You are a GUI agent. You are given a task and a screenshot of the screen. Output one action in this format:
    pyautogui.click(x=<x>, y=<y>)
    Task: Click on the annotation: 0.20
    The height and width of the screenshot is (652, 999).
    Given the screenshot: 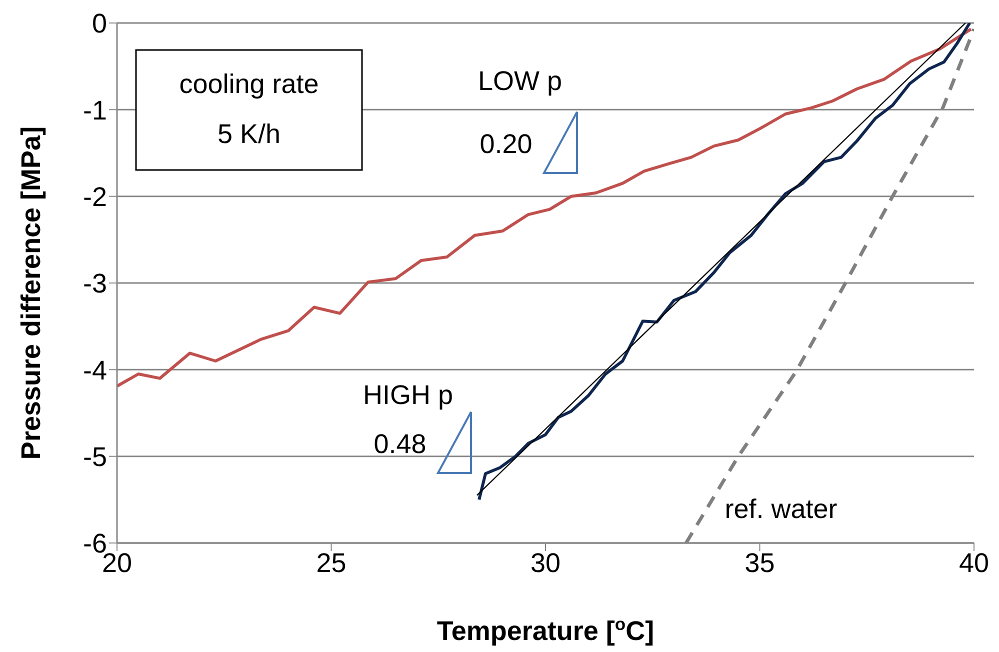 What is the action you would take?
    pyautogui.click(x=506, y=144)
    